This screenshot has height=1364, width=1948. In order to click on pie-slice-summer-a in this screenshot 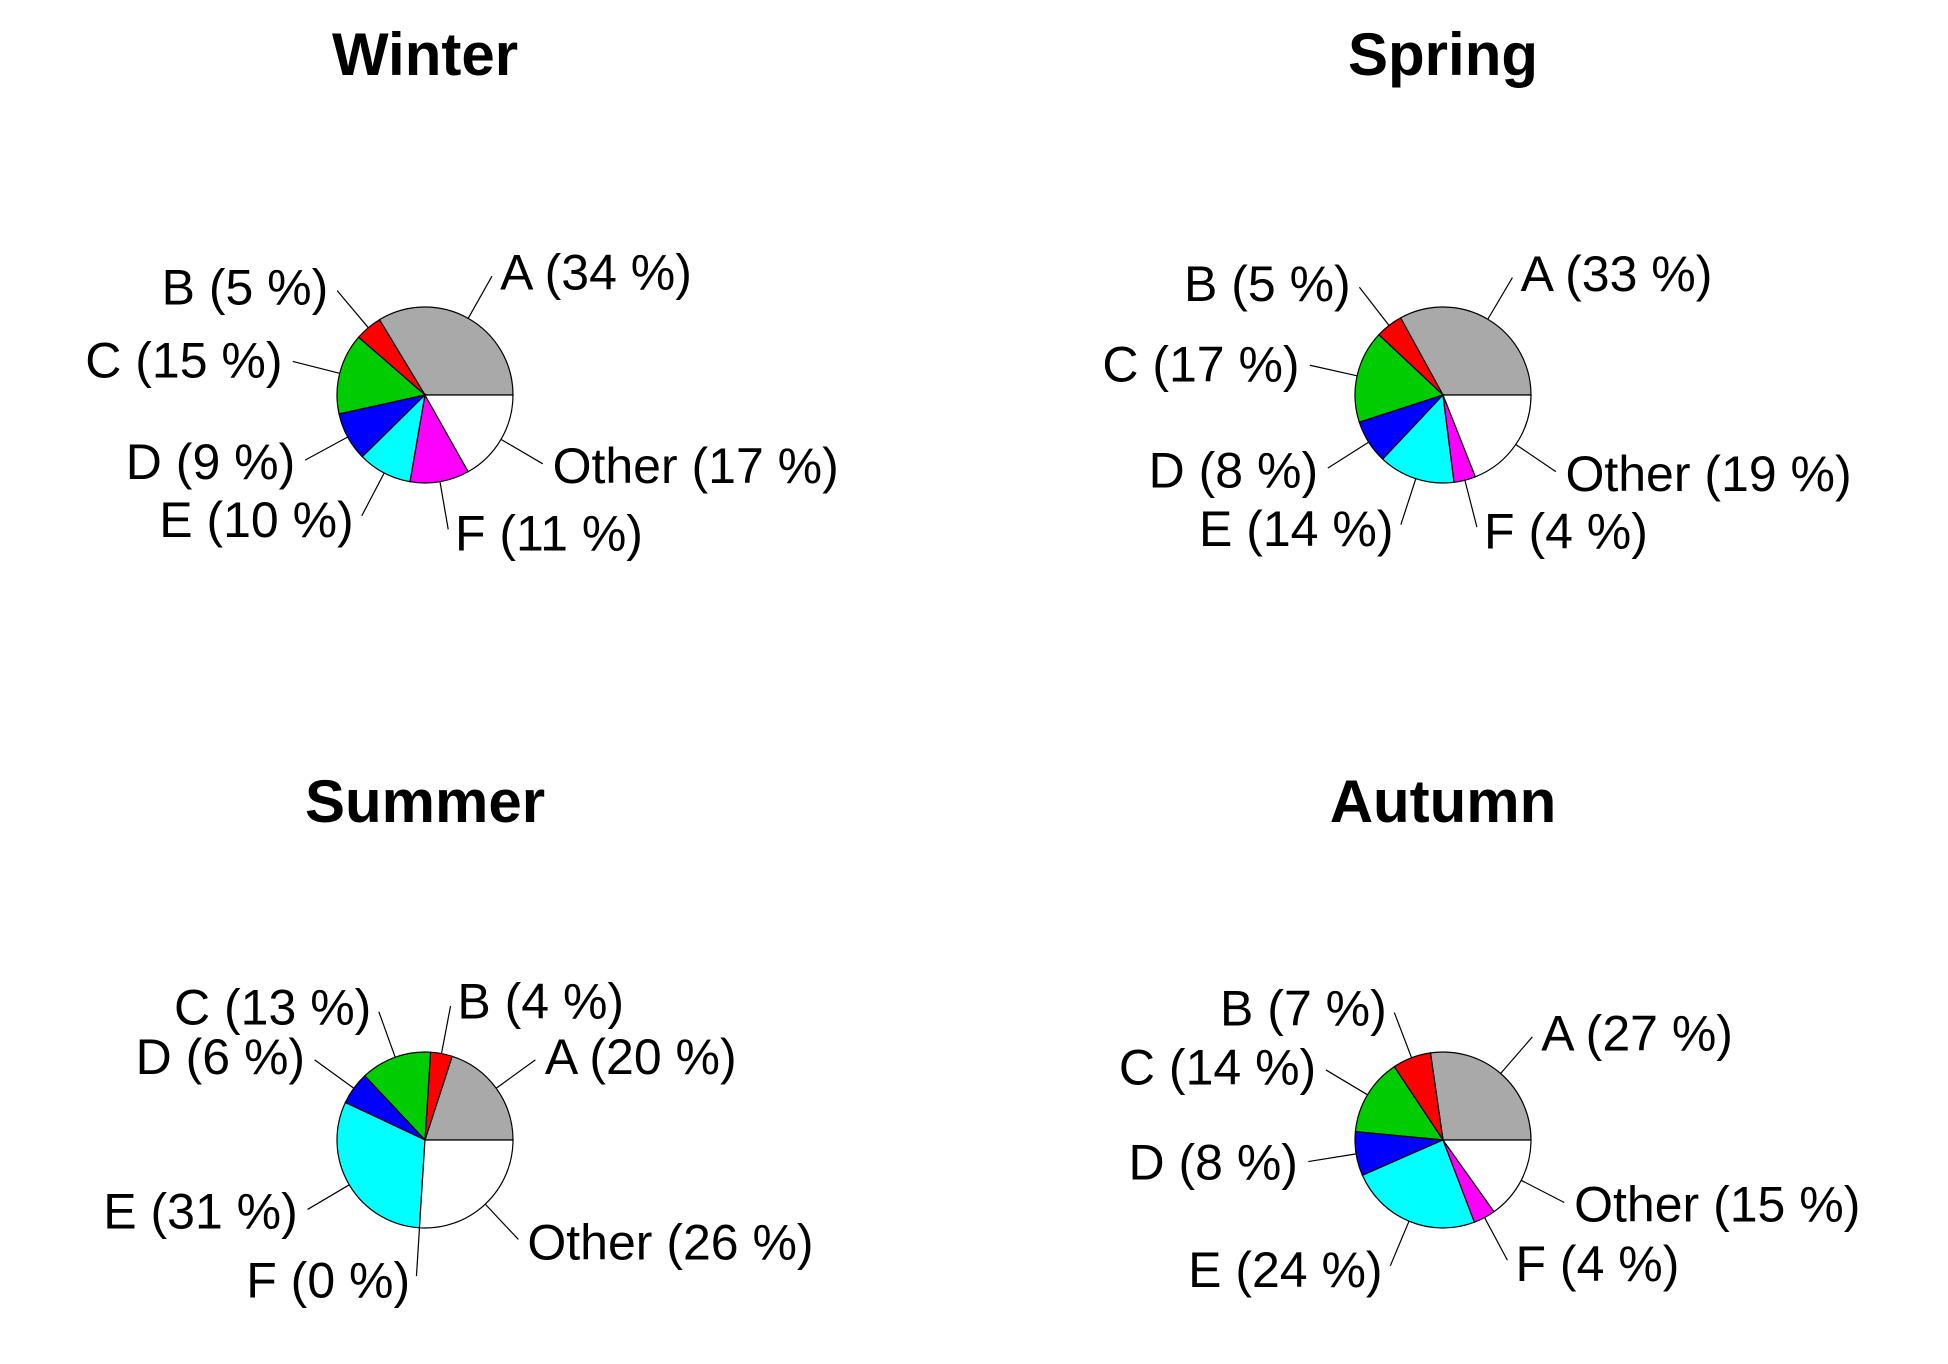, I will do `click(469, 1098)`.